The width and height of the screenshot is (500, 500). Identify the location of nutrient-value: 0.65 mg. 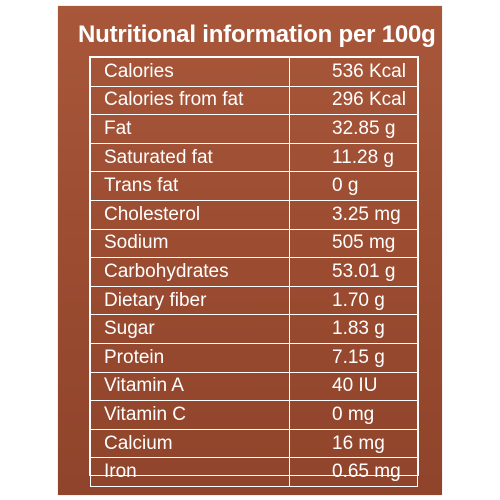
(353, 472).